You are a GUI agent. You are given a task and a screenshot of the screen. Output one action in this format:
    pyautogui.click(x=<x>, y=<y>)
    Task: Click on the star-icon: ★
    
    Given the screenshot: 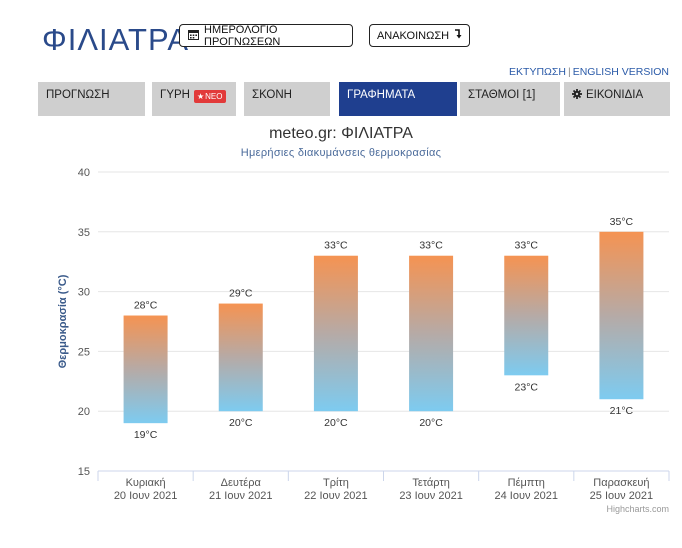 What is the action you would take?
    pyautogui.click(x=200, y=96)
    